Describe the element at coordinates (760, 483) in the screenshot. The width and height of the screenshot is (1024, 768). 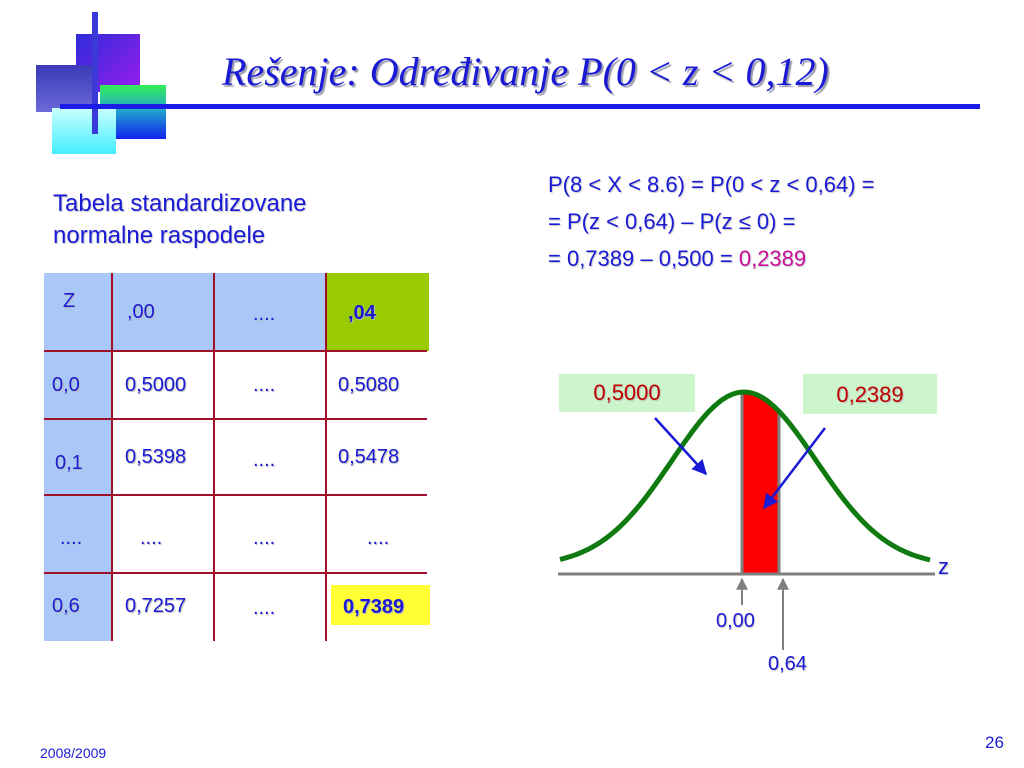
I see `shaded-area` at that location.